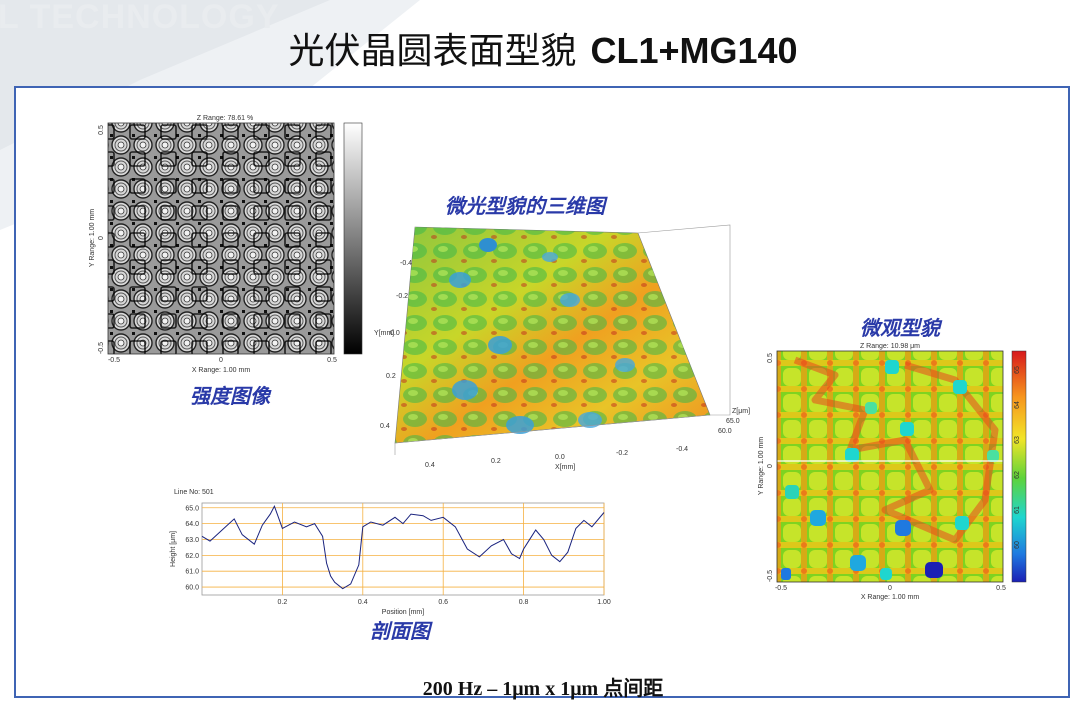  What do you see at coordinates (192, 556) in the screenshot?
I see `profile-y-tick: 62.0` at bounding box center [192, 556].